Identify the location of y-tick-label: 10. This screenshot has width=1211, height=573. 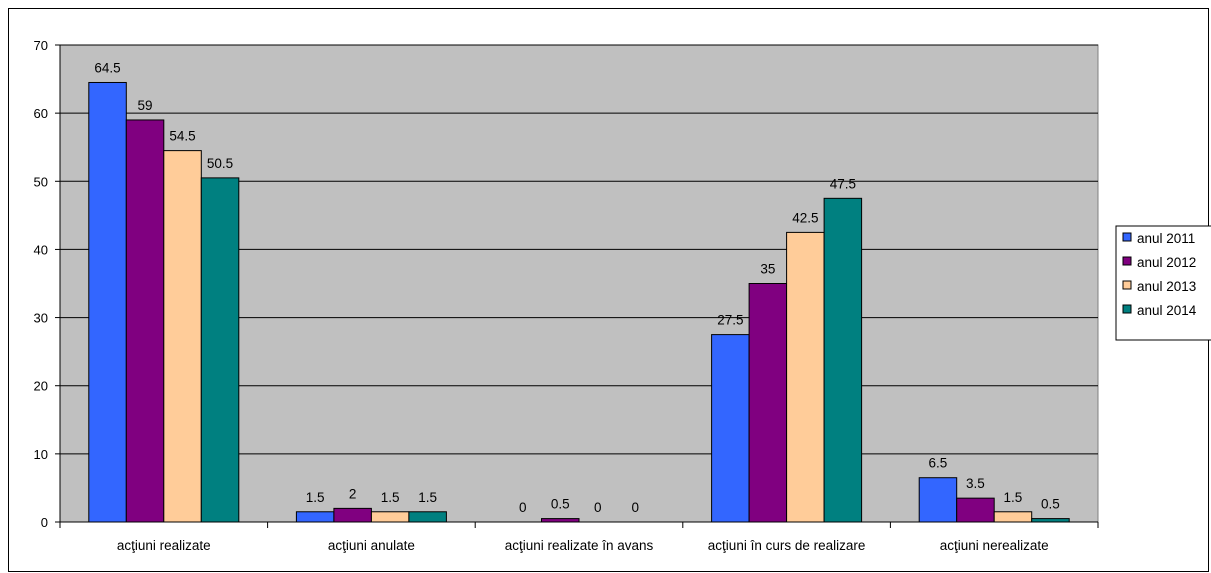
(41, 454).